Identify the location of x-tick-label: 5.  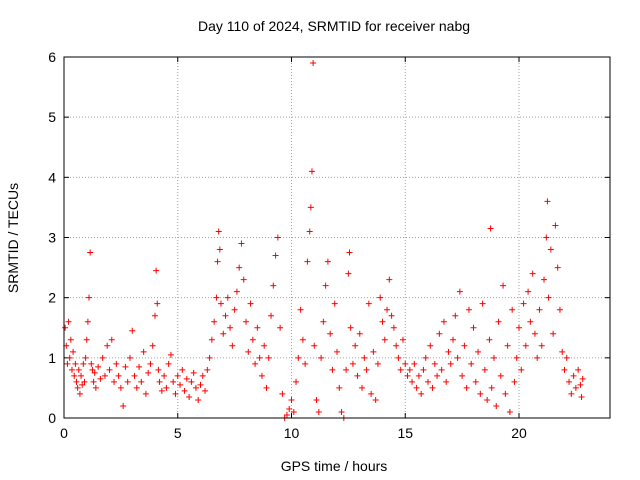
(178, 433).